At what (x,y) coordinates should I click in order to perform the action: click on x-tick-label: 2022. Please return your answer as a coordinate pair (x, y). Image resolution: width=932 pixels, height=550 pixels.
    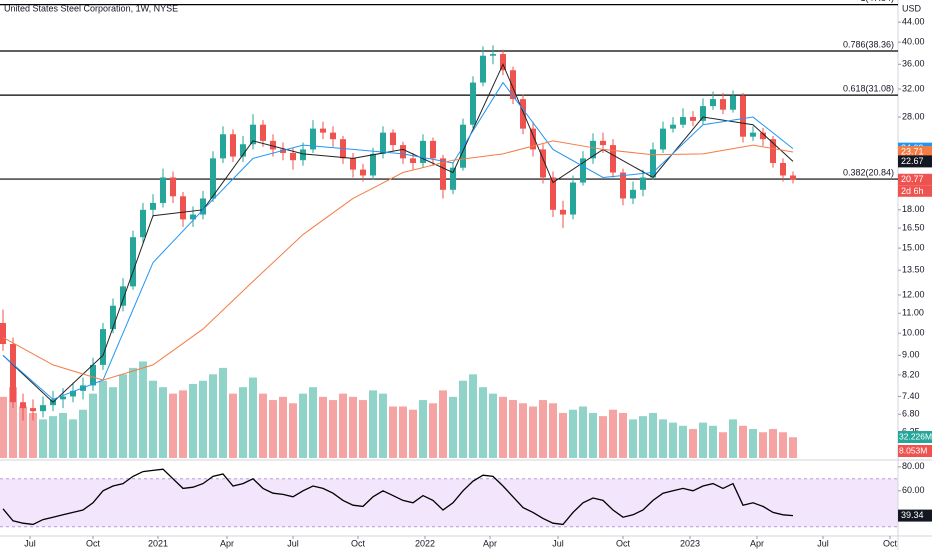
    Looking at the image, I should click on (425, 543).